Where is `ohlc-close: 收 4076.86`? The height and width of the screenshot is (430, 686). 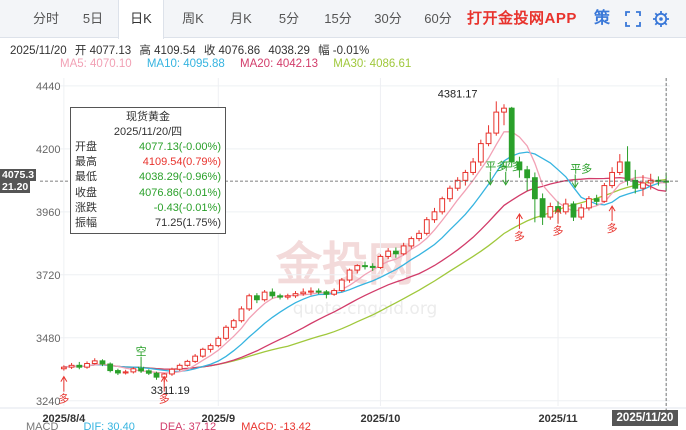 ohlc-close: 收 4076.86 is located at coordinates (232, 51).